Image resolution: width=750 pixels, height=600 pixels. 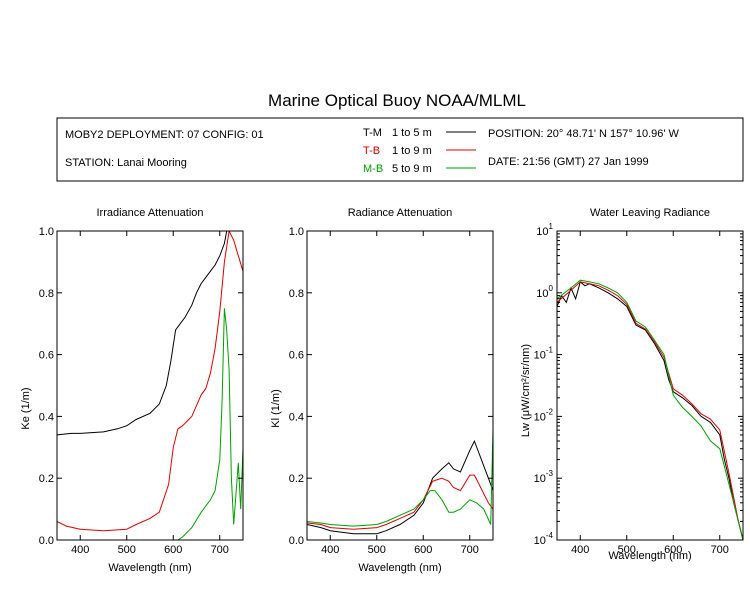 I want to click on legend-key-m-b: M-B, so click(x=373, y=169).